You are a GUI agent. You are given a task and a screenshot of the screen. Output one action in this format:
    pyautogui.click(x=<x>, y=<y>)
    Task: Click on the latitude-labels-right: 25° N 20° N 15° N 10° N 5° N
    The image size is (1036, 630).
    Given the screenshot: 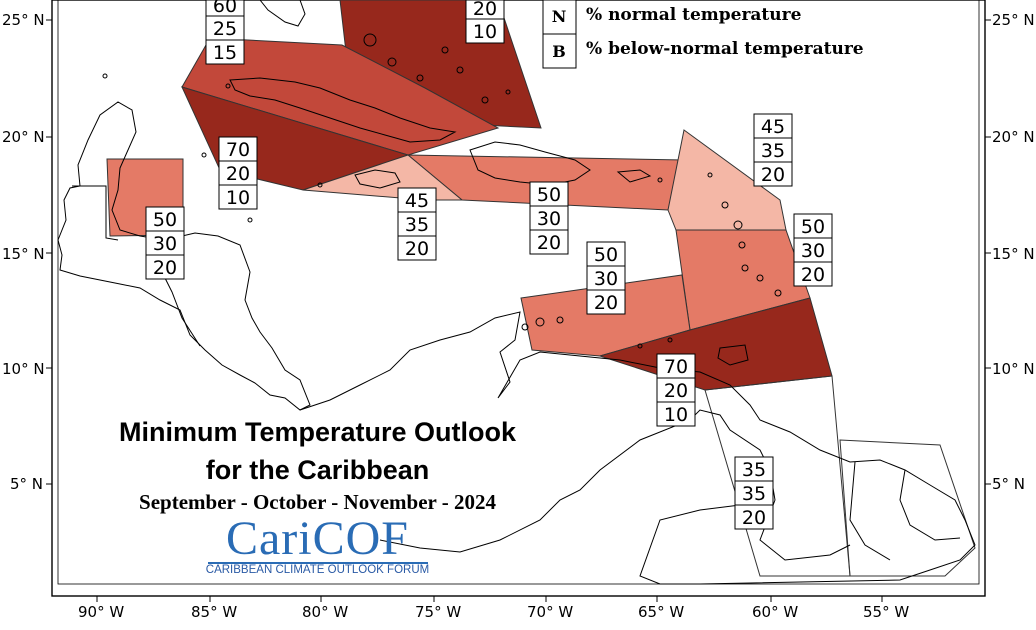 What is the action you would take?
    pyautogui.click(x=1013, y=252)
    